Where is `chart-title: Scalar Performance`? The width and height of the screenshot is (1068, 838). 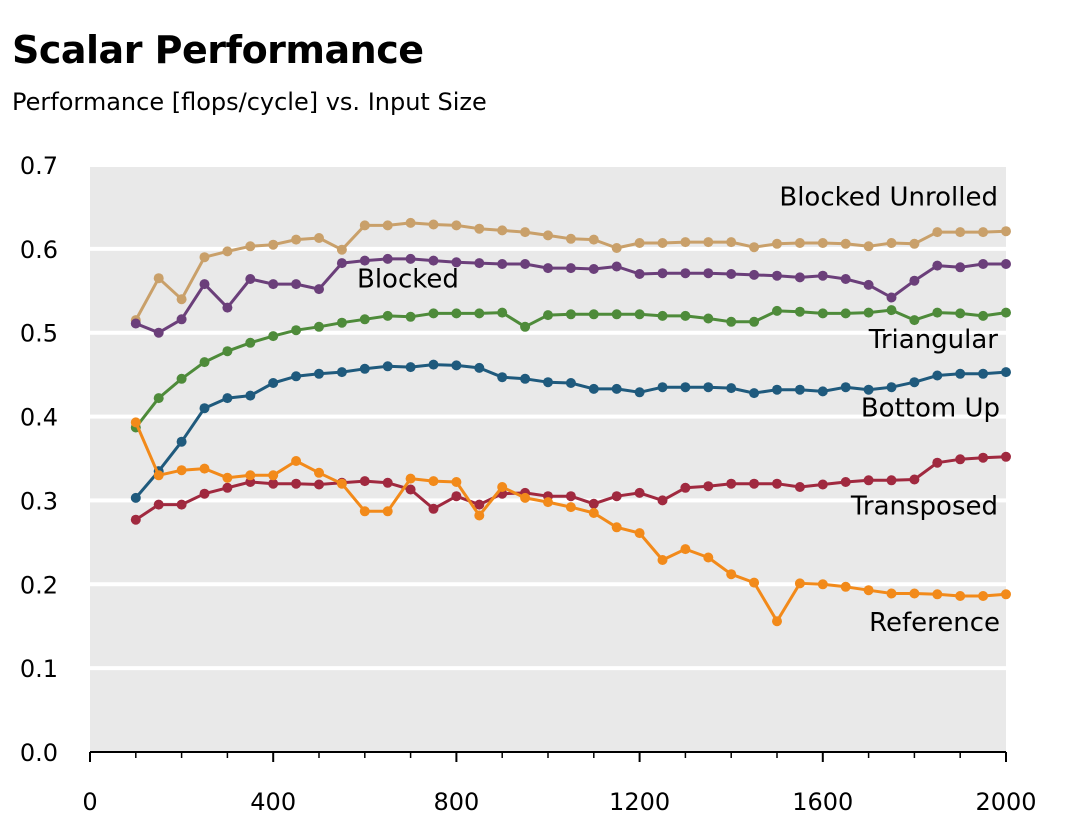
chart-title: Scalar Performance is located at coordinates (218, 50).